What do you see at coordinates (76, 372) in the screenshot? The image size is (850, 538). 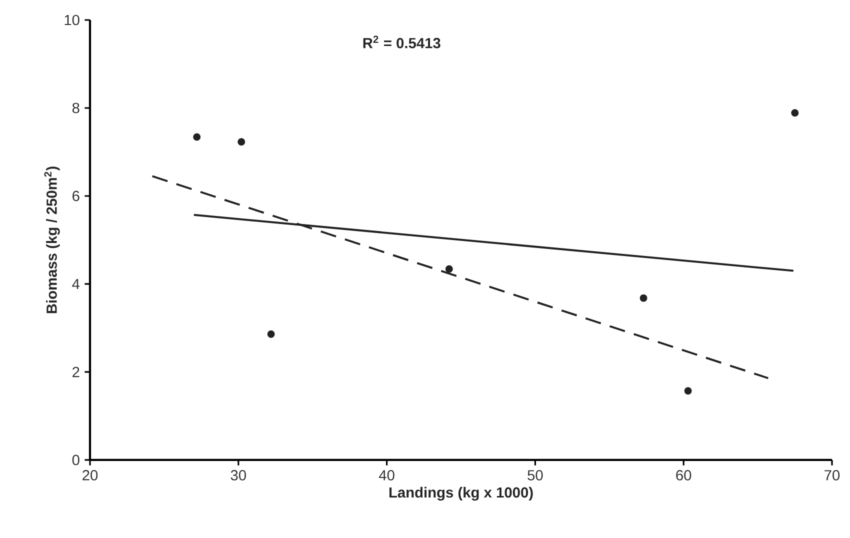 I see `y-tick-label: 2` at bounding box center [76, 372].